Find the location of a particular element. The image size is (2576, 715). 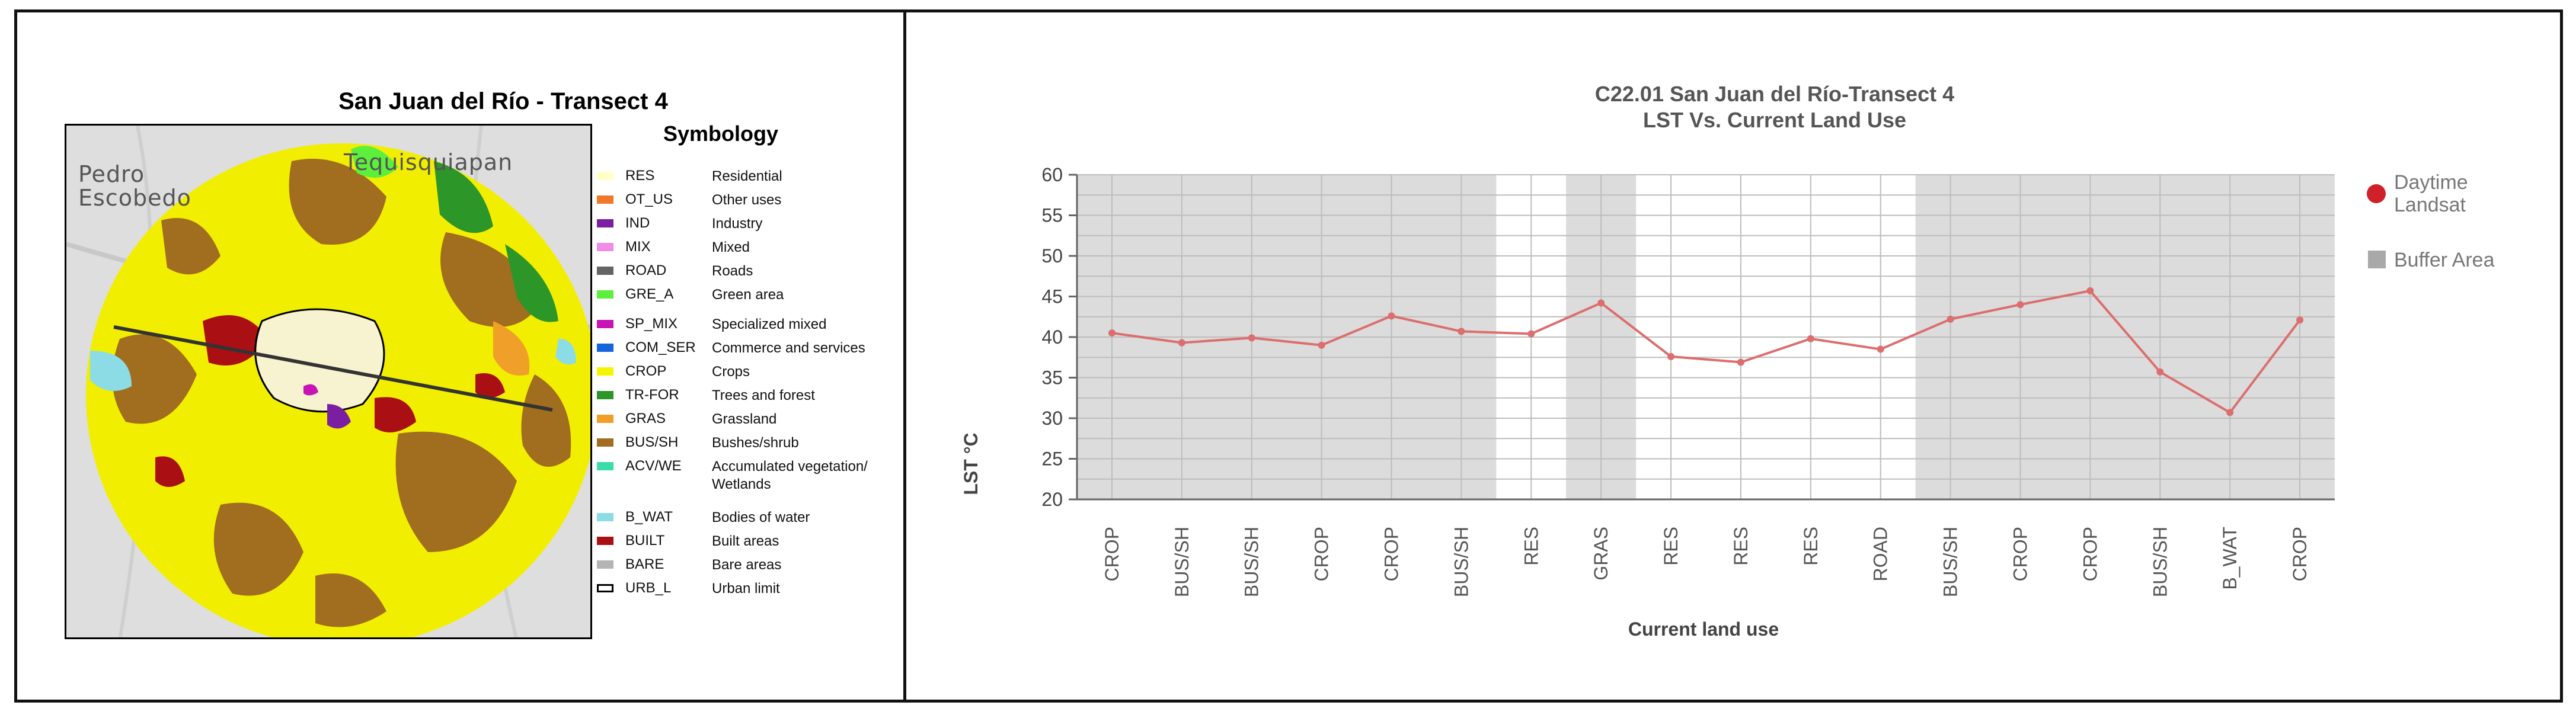

legend-item: COM_SER Commerce and services is located at coordinates (751, 351).